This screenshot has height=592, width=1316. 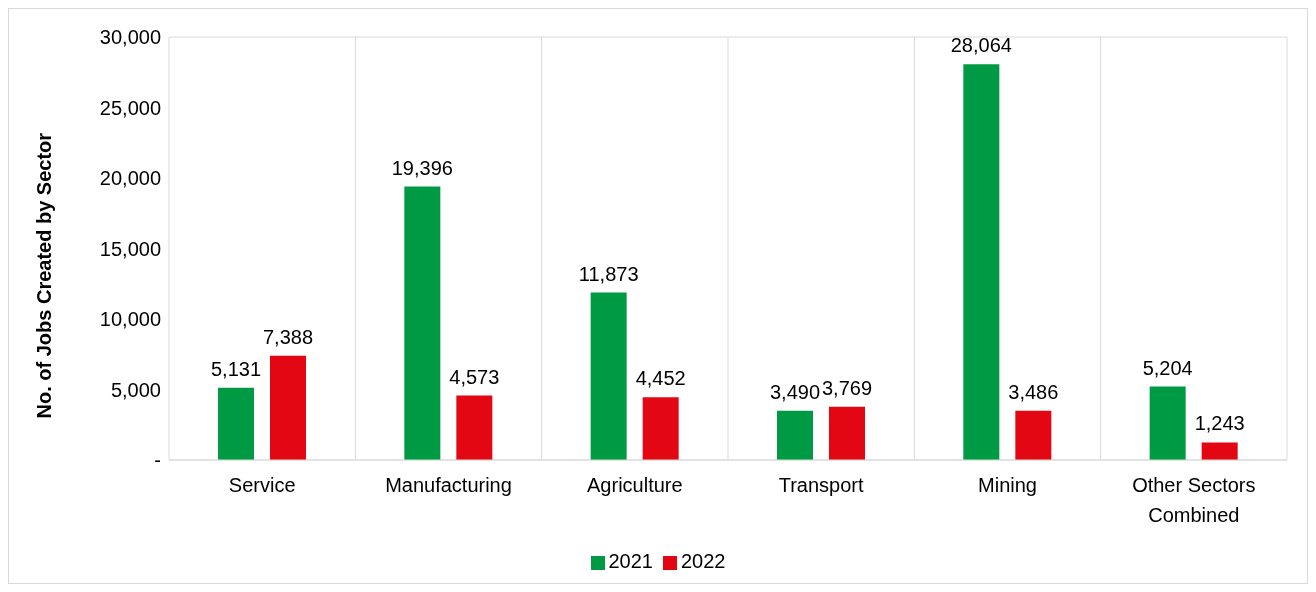 I want to click on x-tick-label: Transport, so click(x=821, y=485).